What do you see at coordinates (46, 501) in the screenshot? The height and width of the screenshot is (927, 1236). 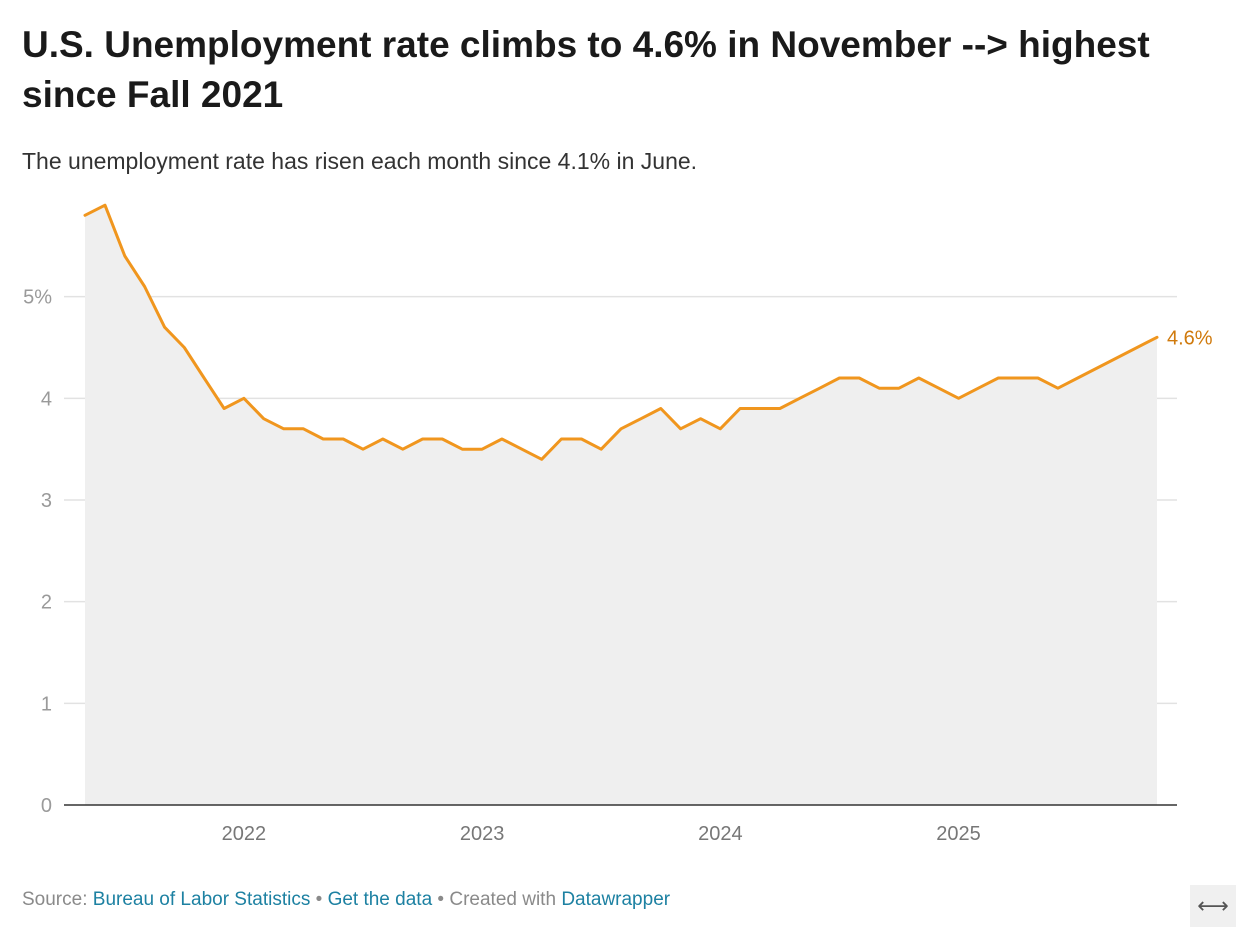 I see `y-tick-label: 3` at bounding box center [46, 501].